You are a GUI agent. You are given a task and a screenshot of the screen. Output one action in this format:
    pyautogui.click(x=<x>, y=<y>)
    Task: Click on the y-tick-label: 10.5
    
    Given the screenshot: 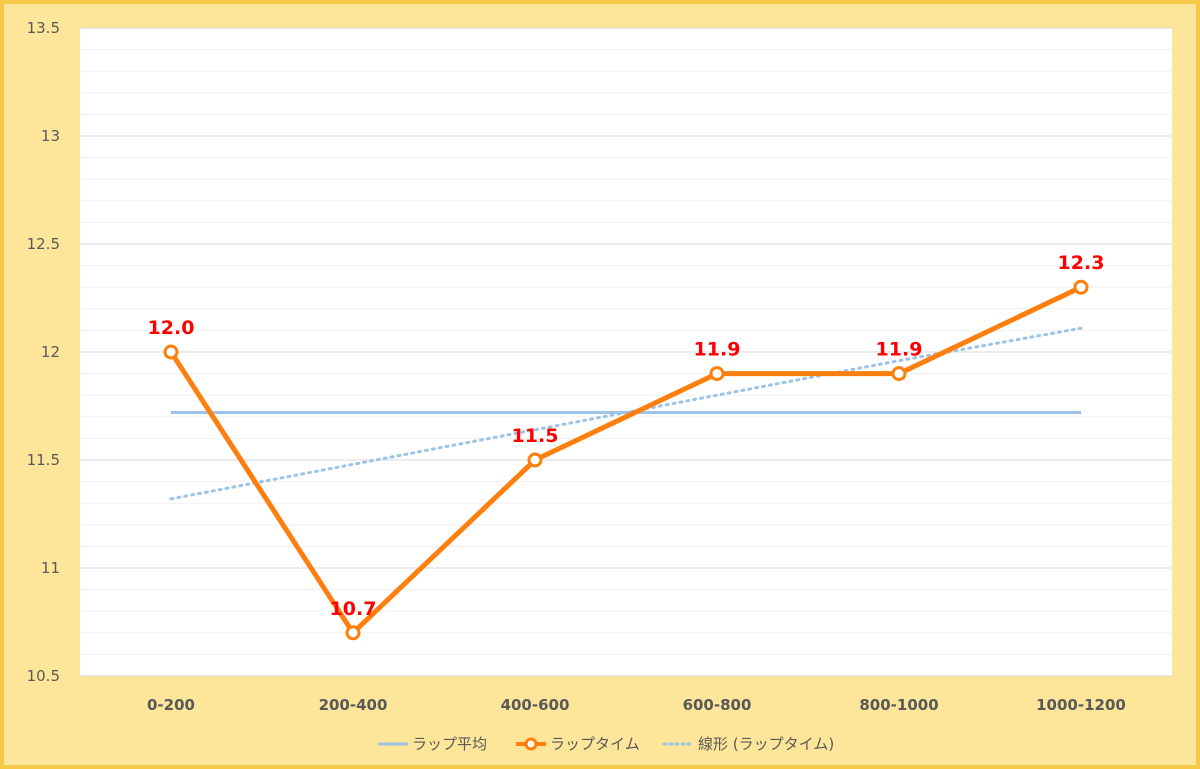 What is the action you would take?
    pyautogui.click(x=43, y=676)
    